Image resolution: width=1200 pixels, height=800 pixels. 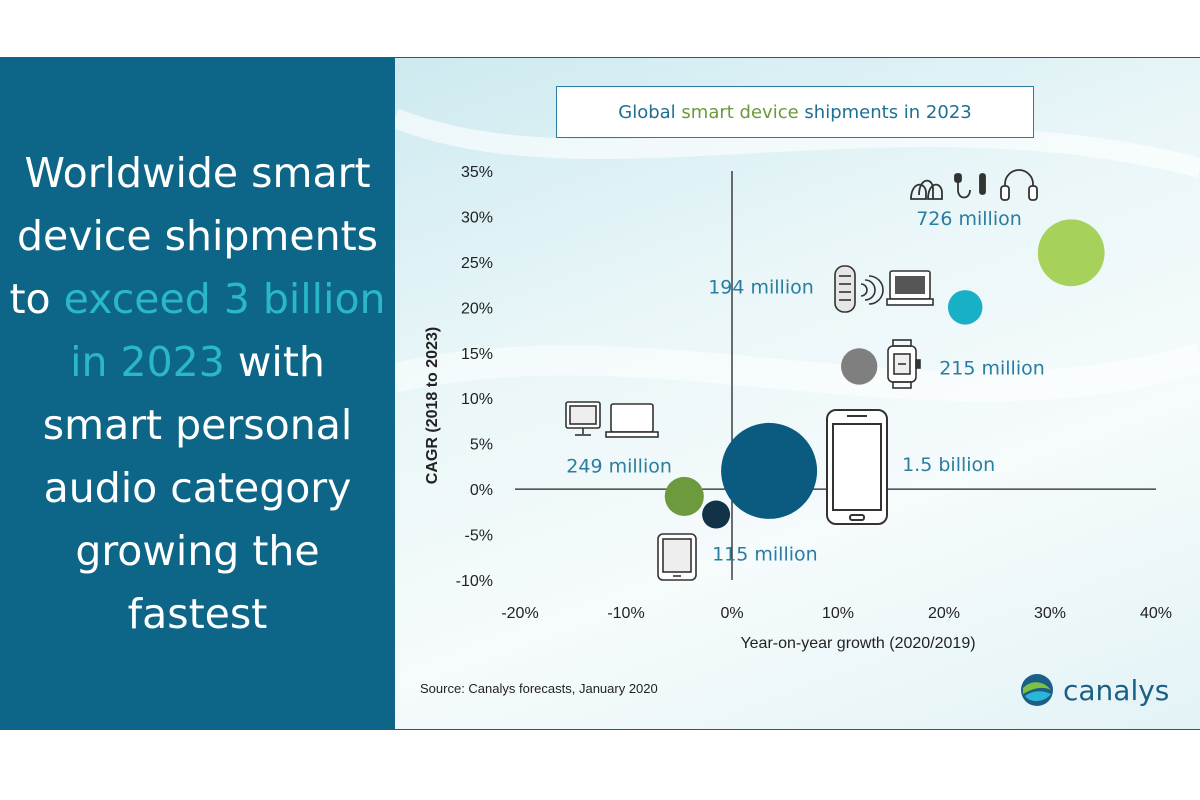 I want to click on y-tick-label: 35%, so click(x=477, y=172).